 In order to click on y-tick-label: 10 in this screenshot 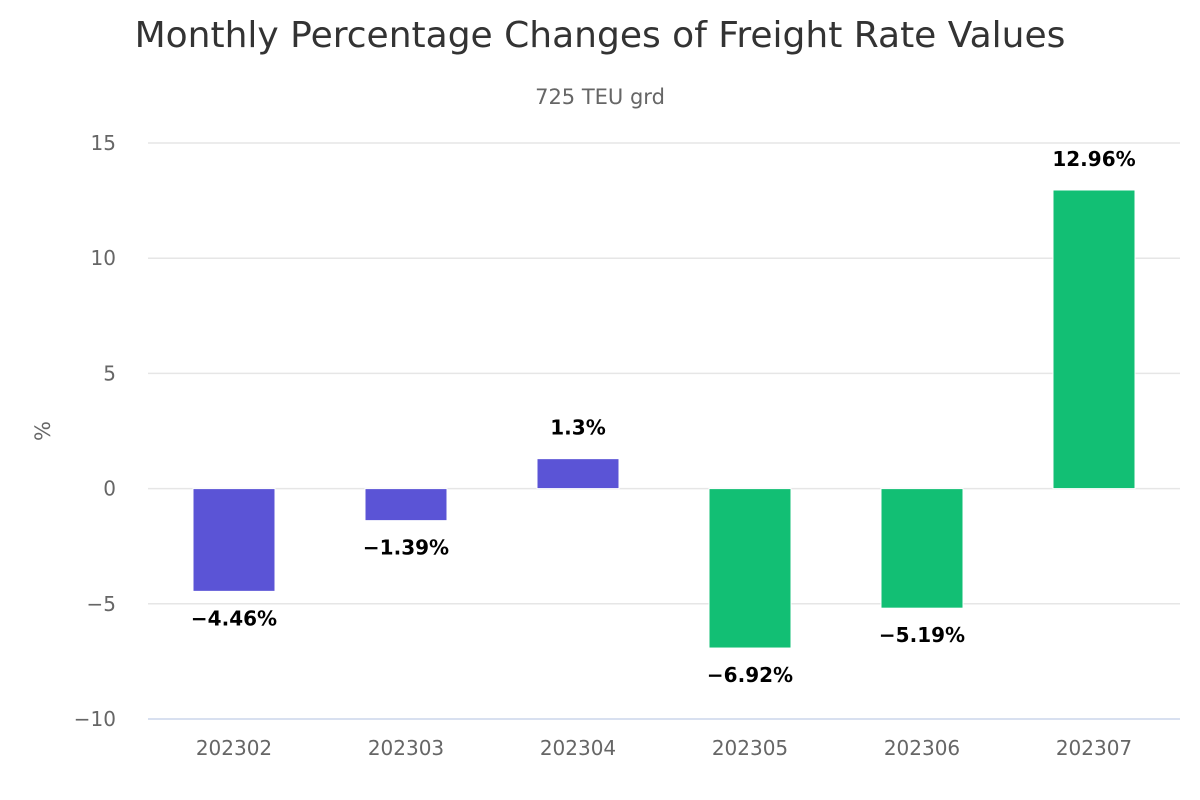, I will do `click(103, 258)`.